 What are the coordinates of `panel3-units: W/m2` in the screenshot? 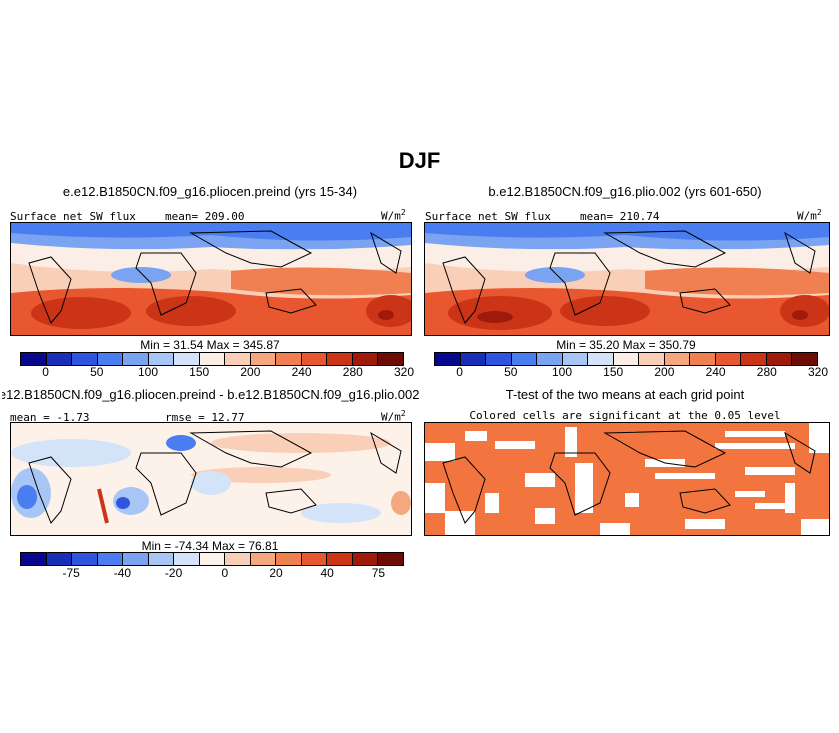 It's located at (393, 416).